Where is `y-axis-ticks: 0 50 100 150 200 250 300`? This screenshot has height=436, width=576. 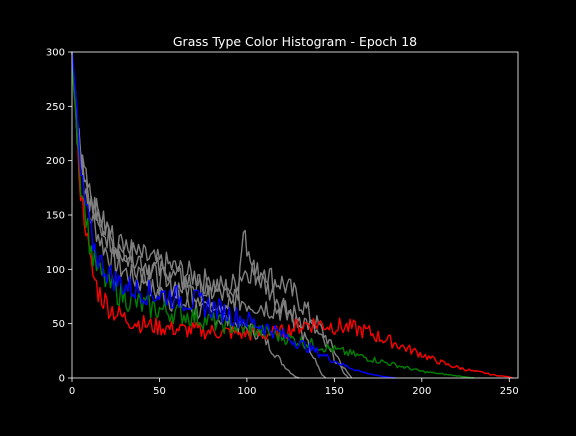 y-axis-ticks: 0 50 100 150 200 250 300 is located at coordinates (59, 216).